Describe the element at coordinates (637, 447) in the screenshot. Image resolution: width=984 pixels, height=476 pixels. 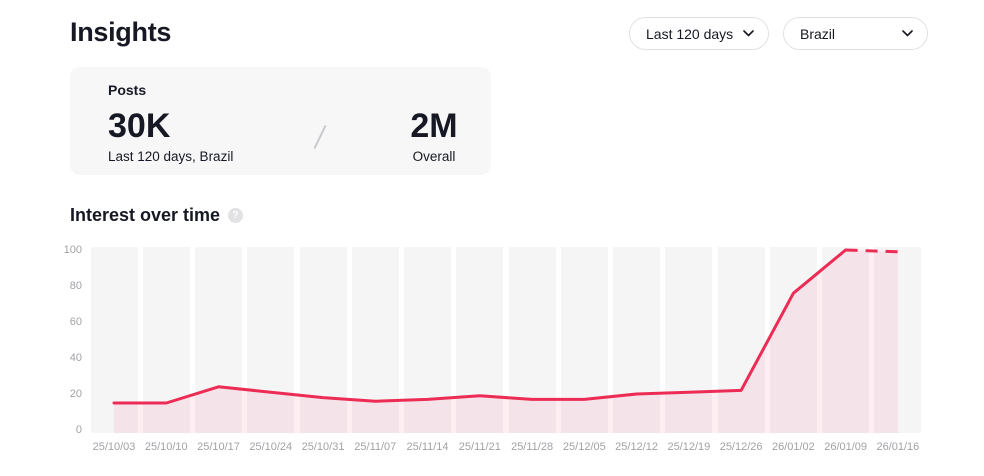
I see `x-tick-label: 25/12/12` at that location.